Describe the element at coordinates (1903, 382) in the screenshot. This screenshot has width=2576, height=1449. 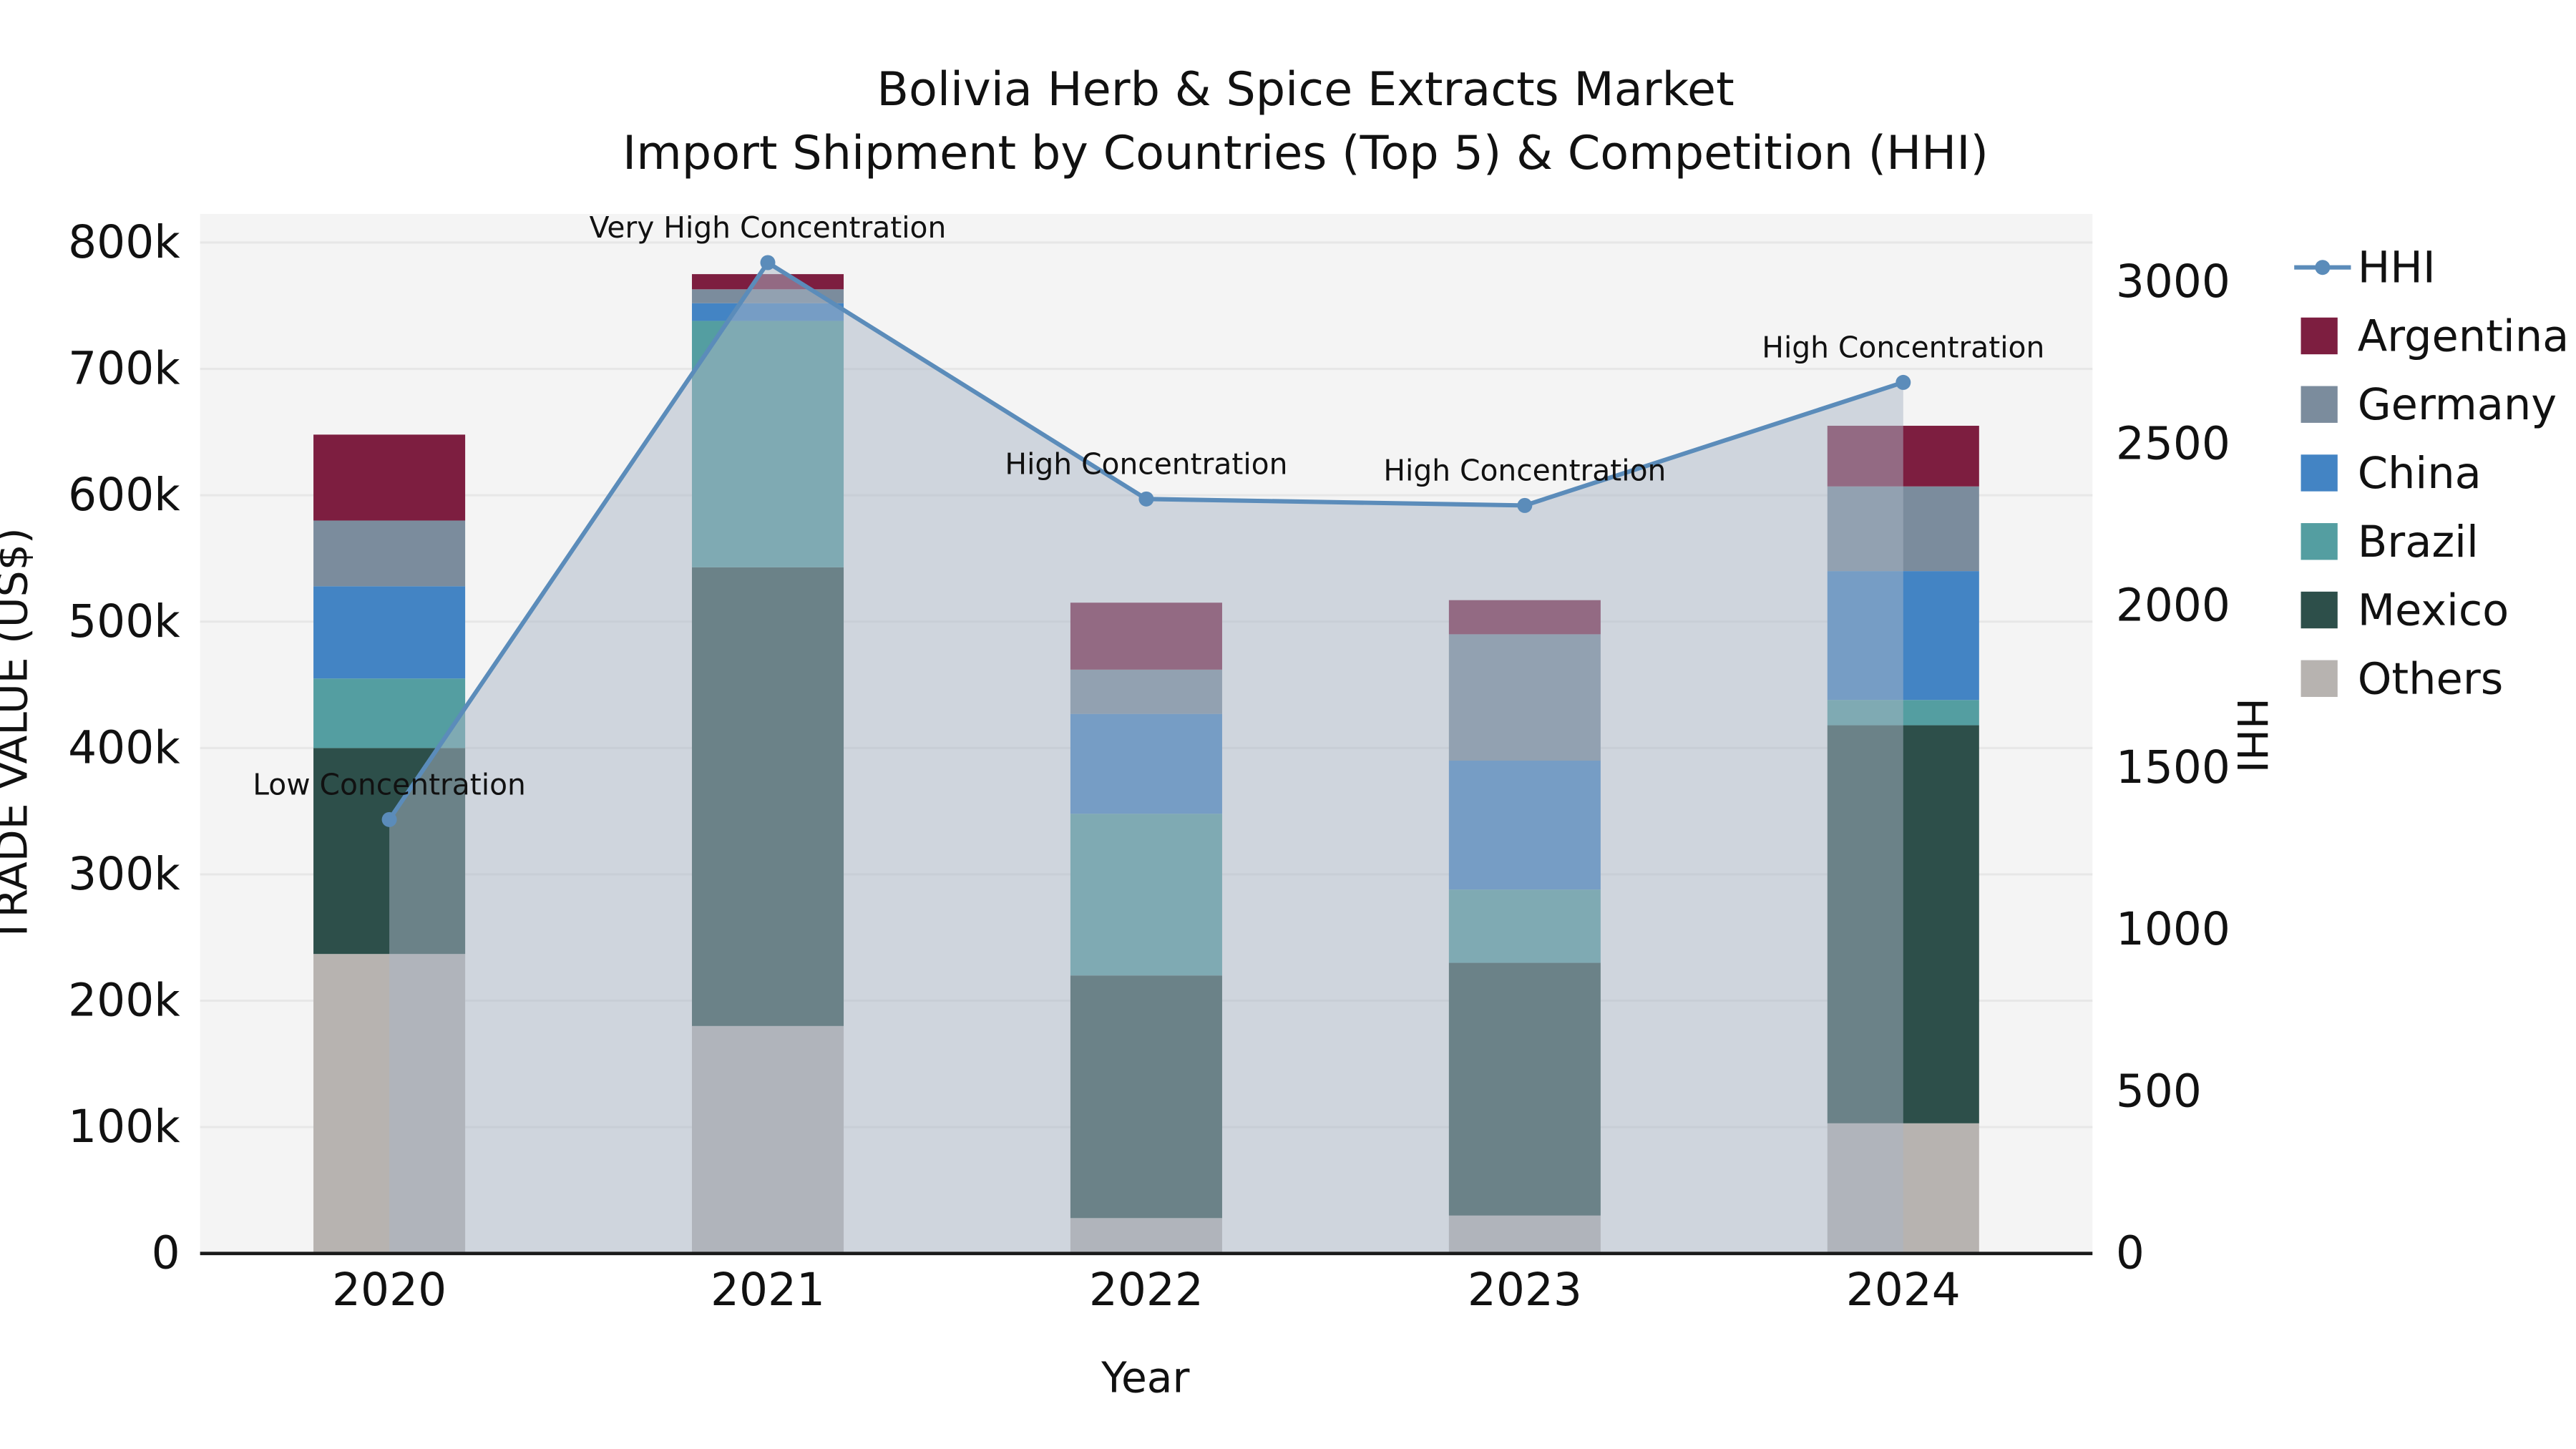
I see `hhi-marker-2024` at that location.